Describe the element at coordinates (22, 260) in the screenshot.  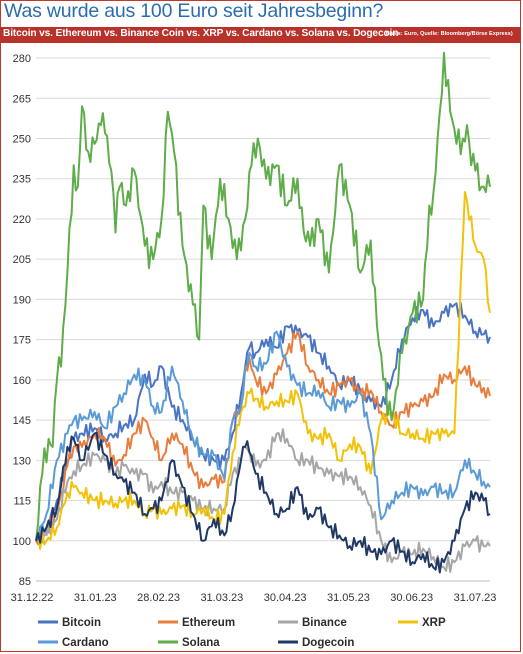
I see `y-tick-label: 205` at that location.